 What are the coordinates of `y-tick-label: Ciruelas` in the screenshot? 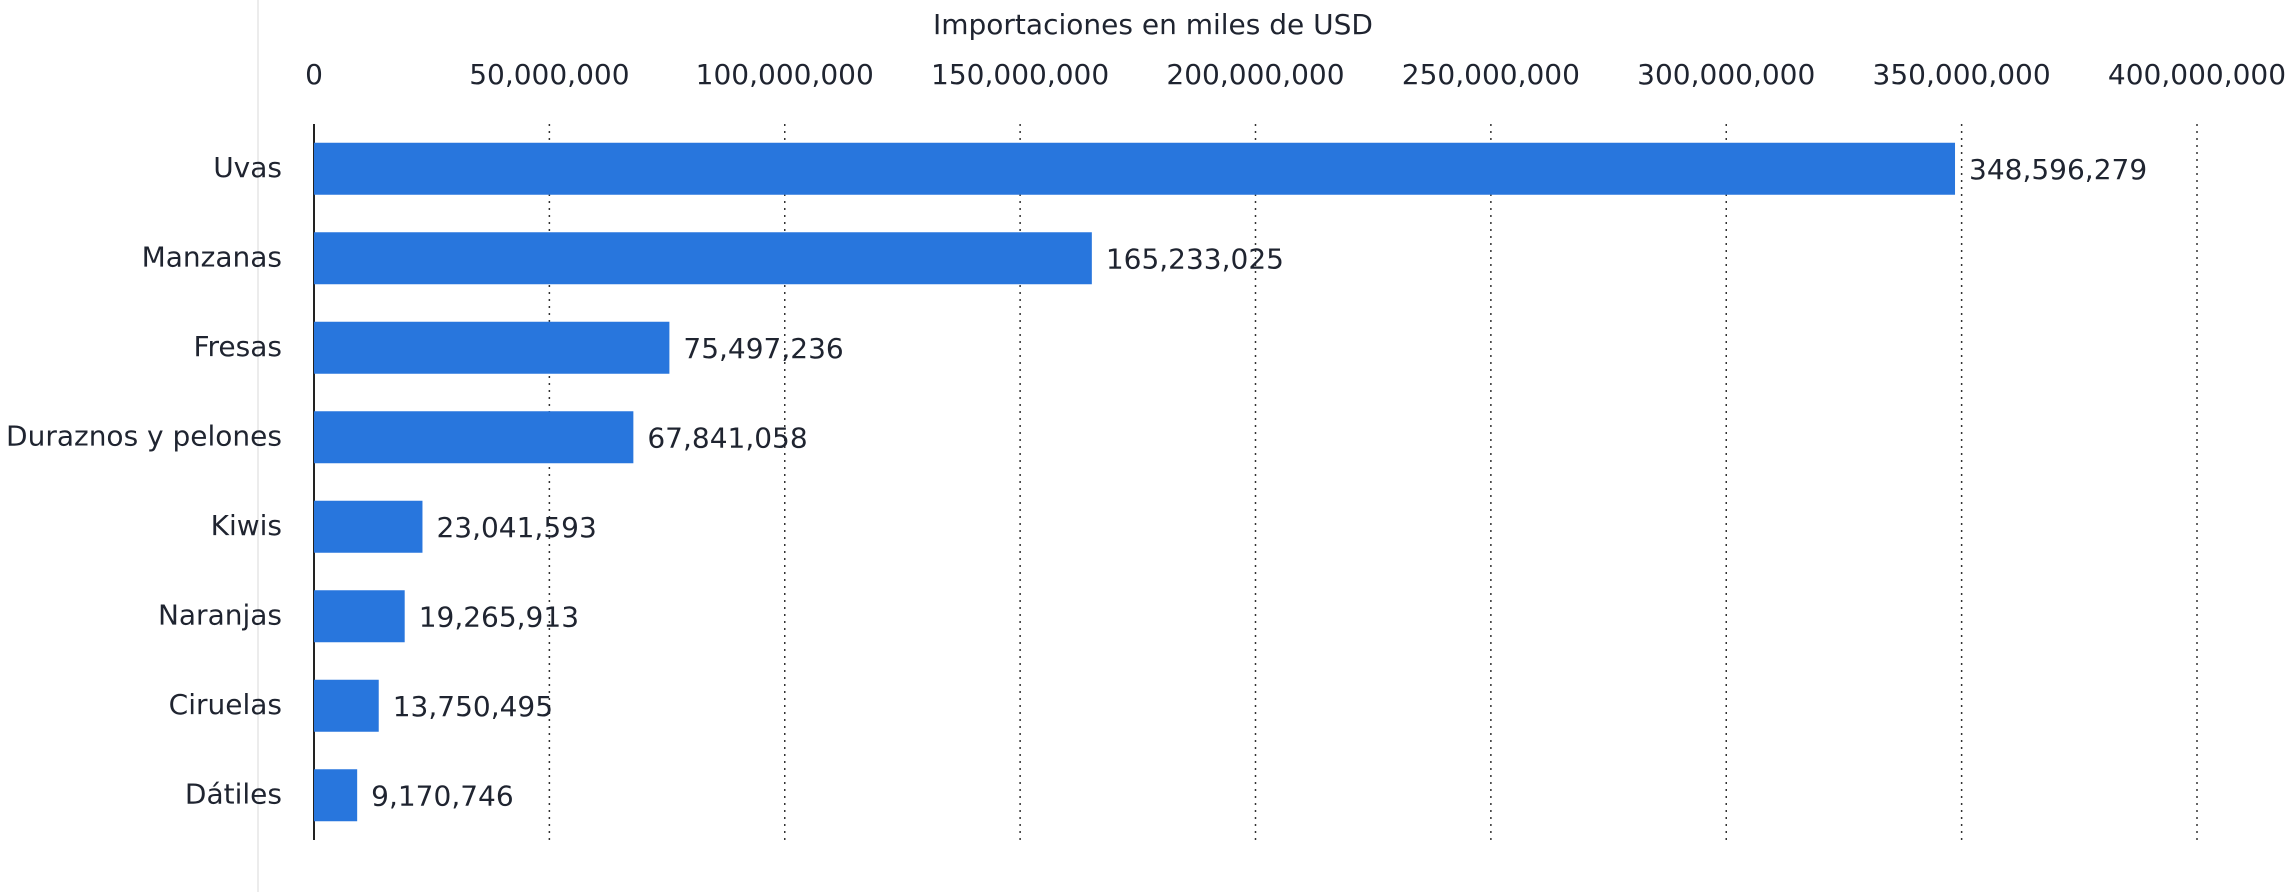 It's located at (225, 704).